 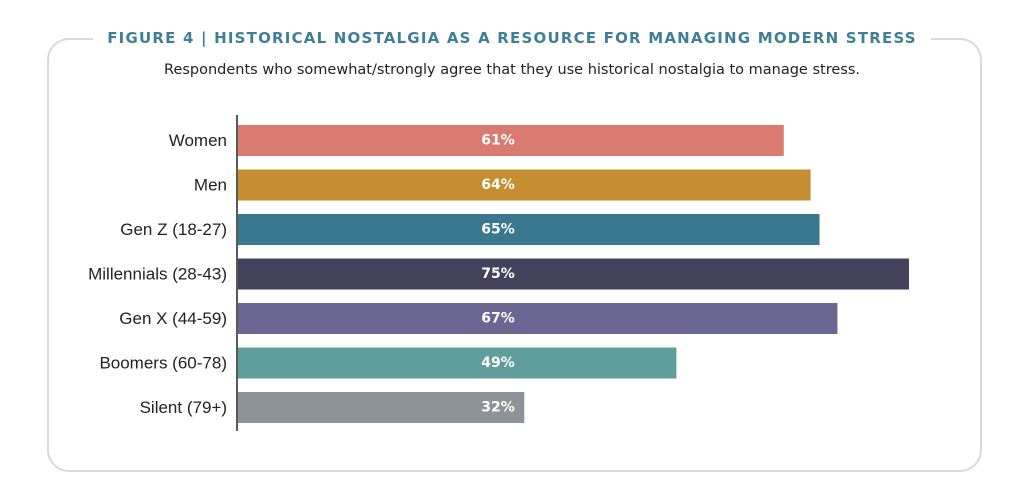 I want to click on category-label: Millennials (28-43), so click(x=157, y=274).